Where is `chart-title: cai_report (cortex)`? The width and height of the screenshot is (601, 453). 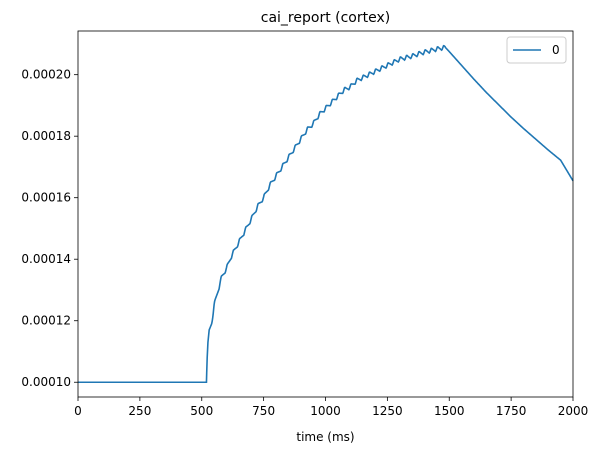
chart-title: cai_report (cortex) is located at coordinates (325, 18).